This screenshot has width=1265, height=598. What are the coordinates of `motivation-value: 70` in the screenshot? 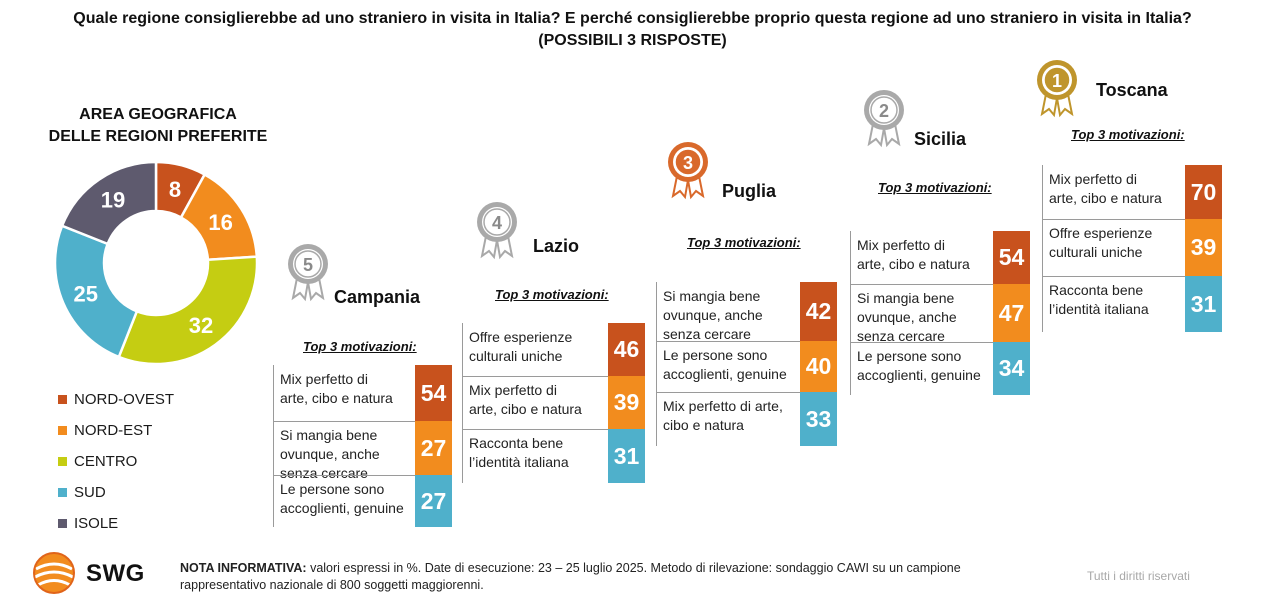 It's located at (1203, 192).